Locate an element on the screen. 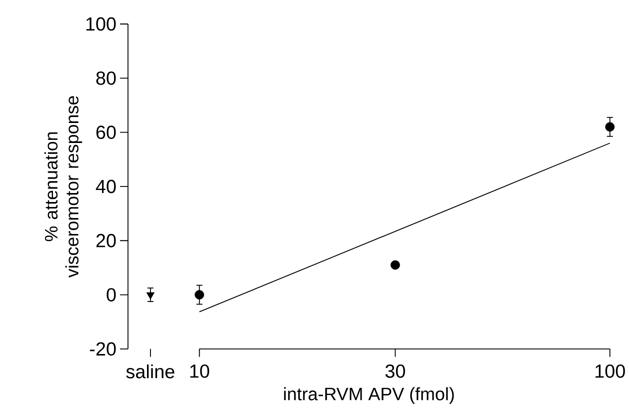  x-tick-label: 30 is located at coordinates (395, 371).